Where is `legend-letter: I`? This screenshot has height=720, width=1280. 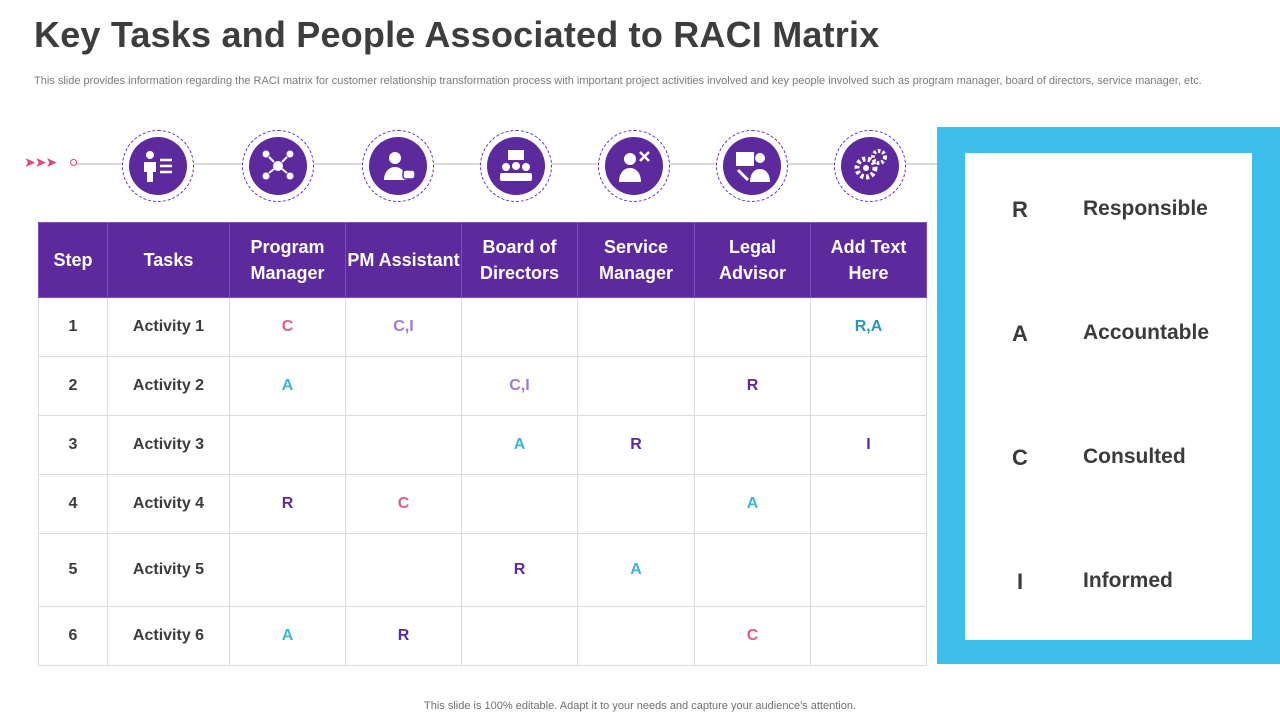
legend-letter: I is located at coordinates (1020, 581).